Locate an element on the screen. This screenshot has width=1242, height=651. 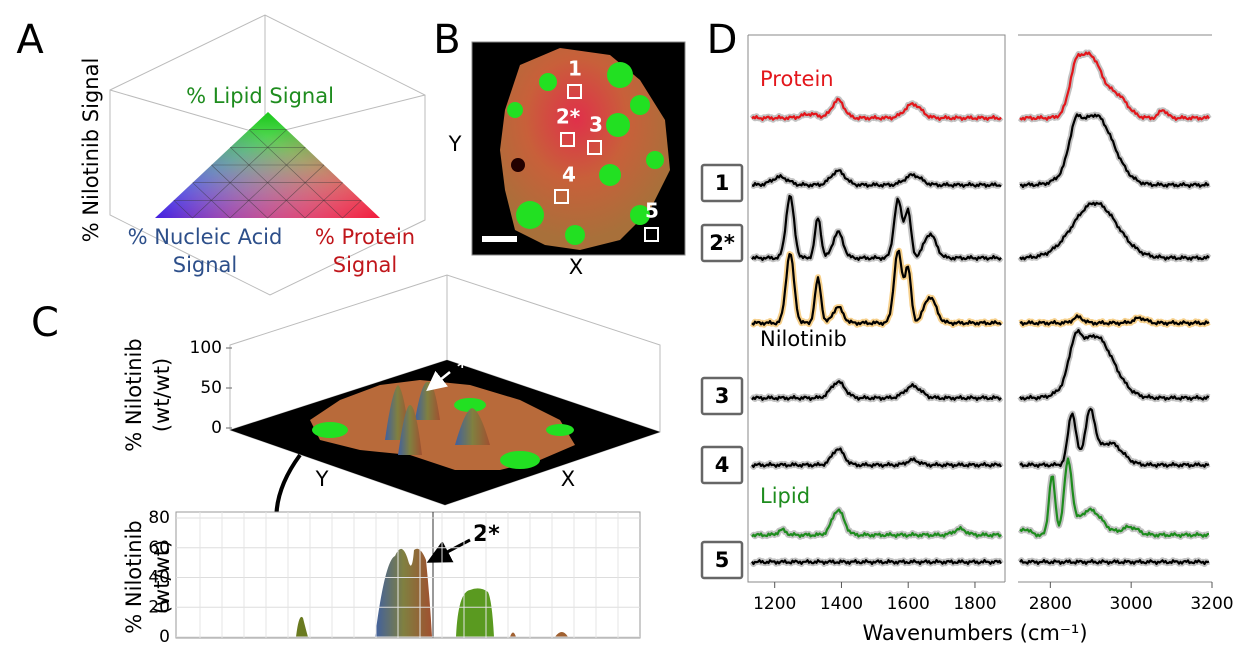
spectrum-label: 4 is located at coordinates (722, 465).